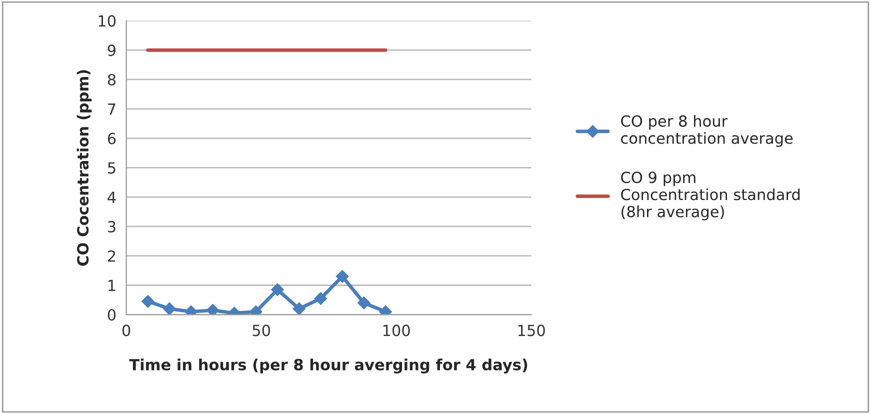 The width and height of the screenshot is (871, 414). I want to click on y-tick-label: 3, so click(112, 226).